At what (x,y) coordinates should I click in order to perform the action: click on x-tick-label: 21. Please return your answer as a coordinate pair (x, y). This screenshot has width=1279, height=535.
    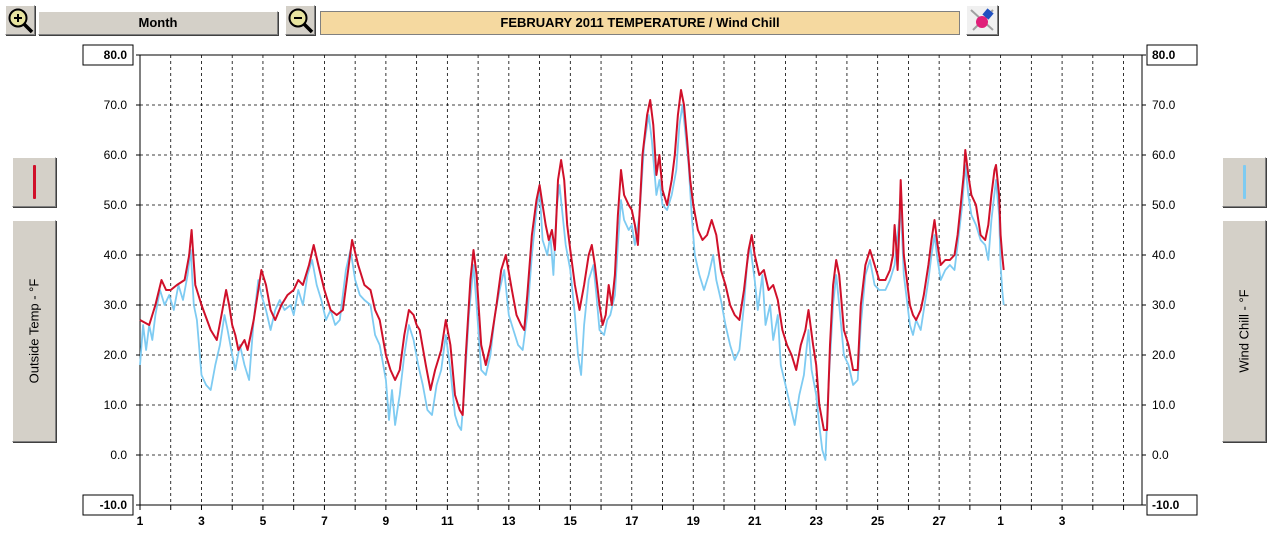
    Looking at the image, I should click on (755, 521).